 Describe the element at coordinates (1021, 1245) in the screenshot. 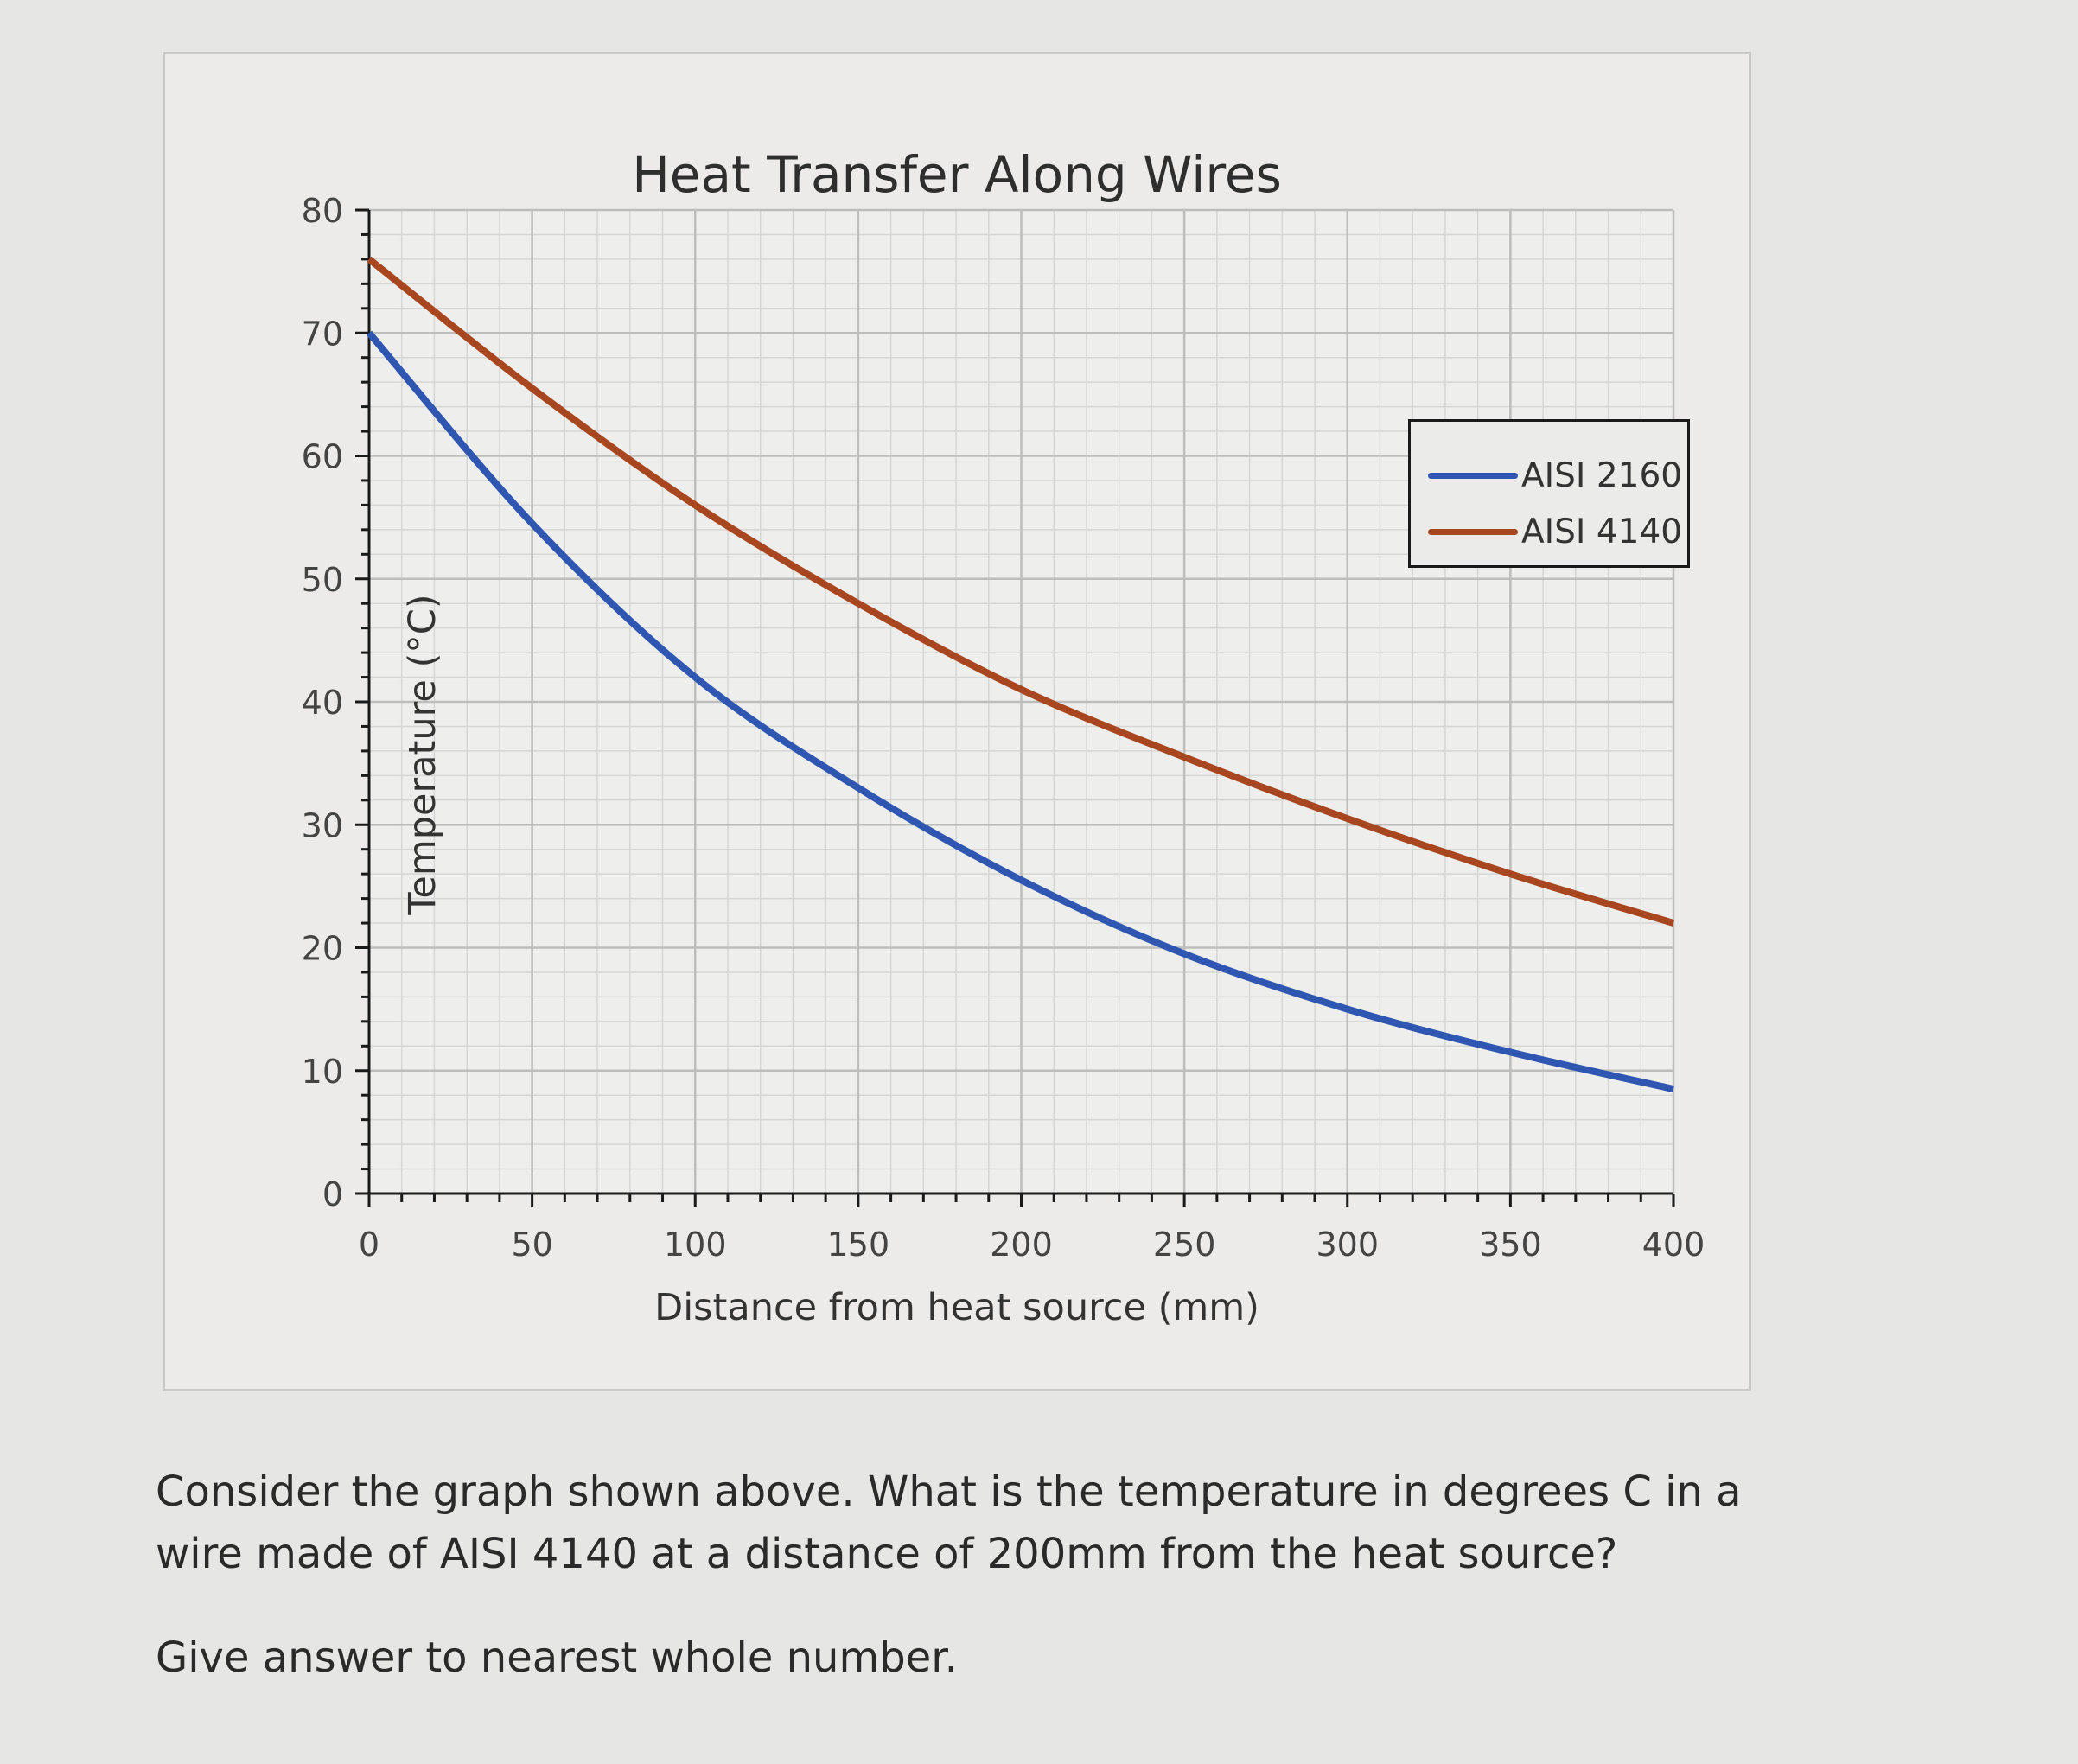

I see `svg-text: 200` at that location.